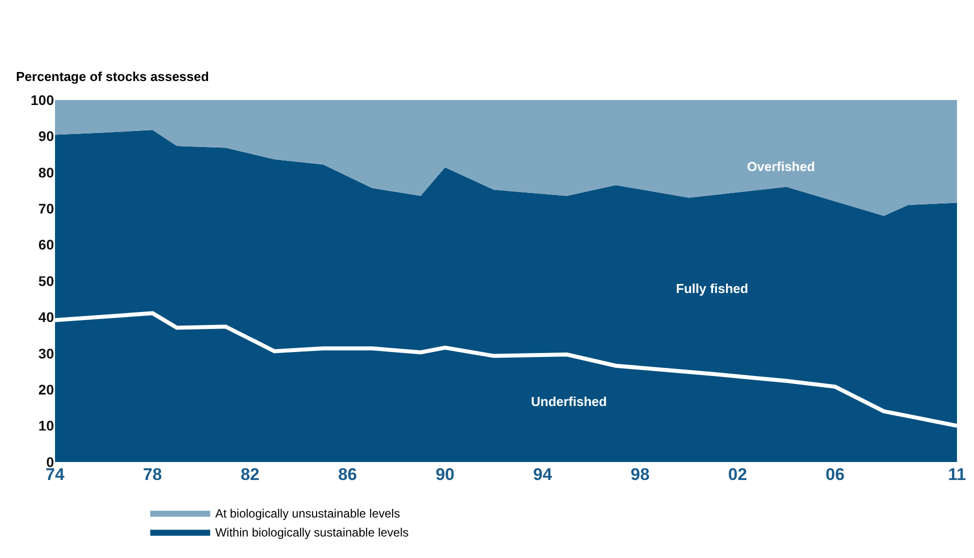  Describe the element at coordinates (112, 76) in the screenshot. I see `y-axis-title: Percentage of stocks assessed` at that location.